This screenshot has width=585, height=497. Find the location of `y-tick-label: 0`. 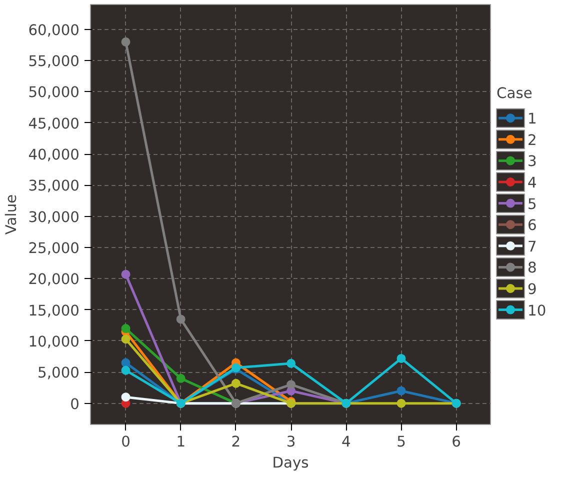

y-tick-label: 0 is located at coordinates (75, 404).